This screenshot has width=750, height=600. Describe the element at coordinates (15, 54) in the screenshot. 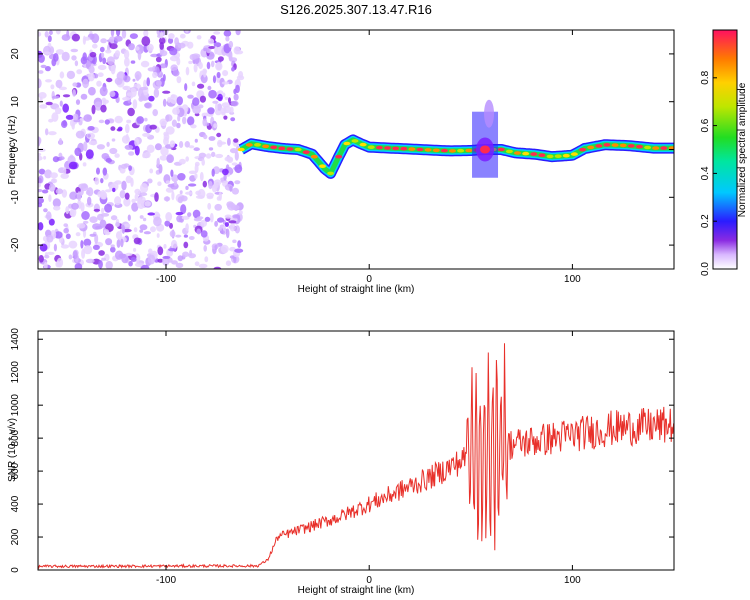

I see `spectrogram-y-tick-label: 20` at that location.